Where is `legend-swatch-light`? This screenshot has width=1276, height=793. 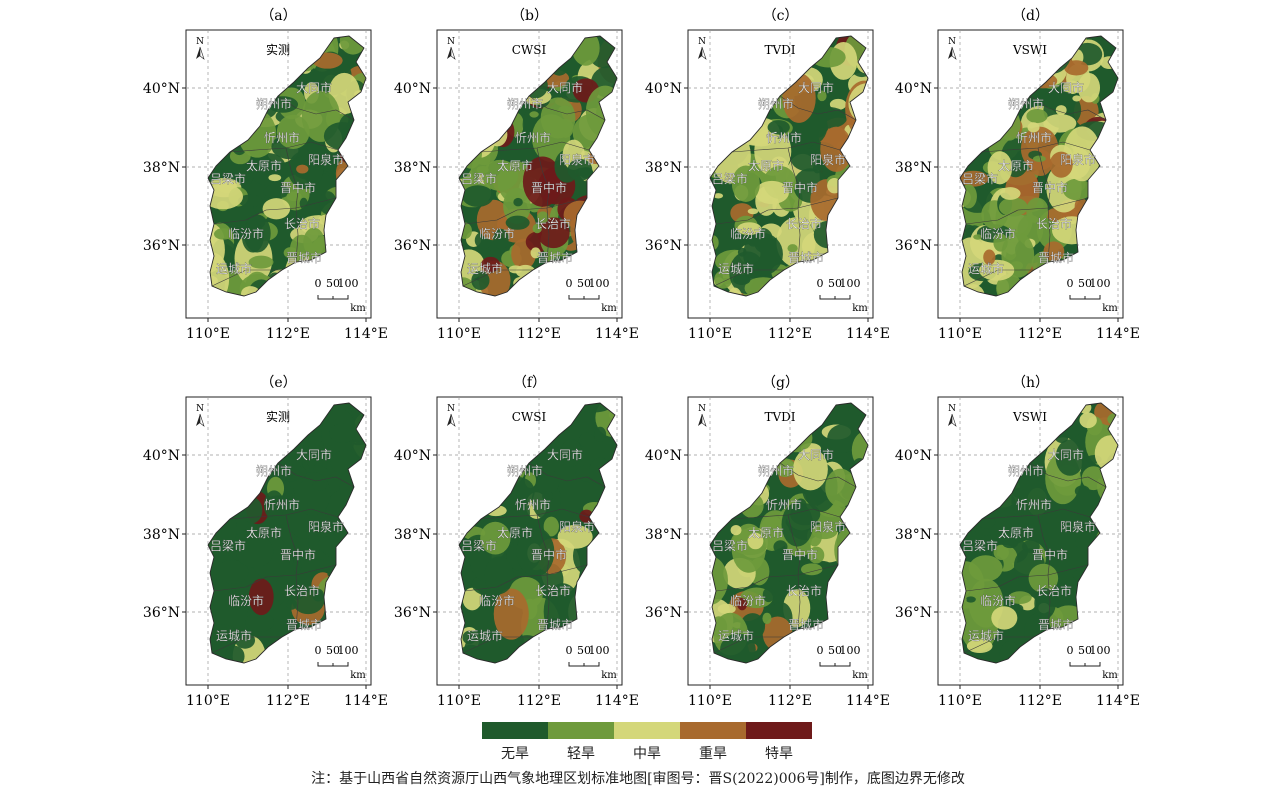
legend-swatch-light is located at coordinates (581, 730).